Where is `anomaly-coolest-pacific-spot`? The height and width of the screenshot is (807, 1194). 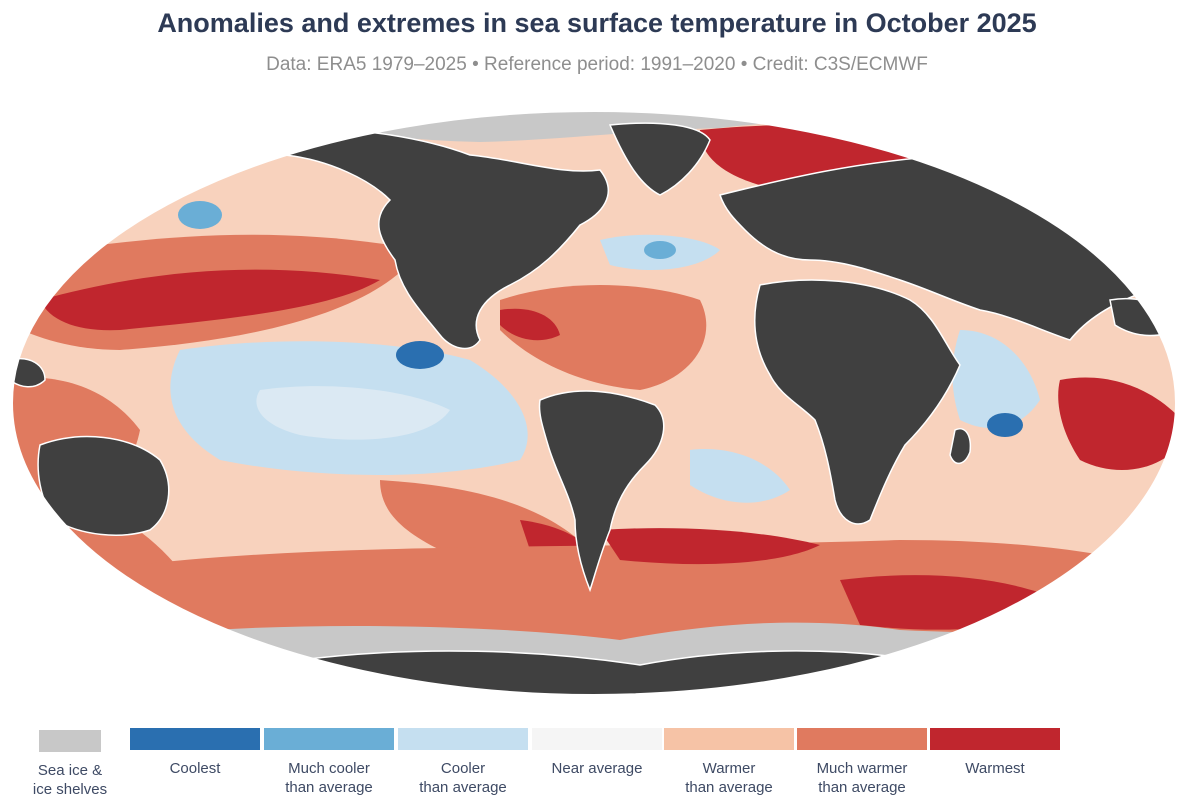 anomaly-coolest-pacific-spot is located at coordinates (420, 355).